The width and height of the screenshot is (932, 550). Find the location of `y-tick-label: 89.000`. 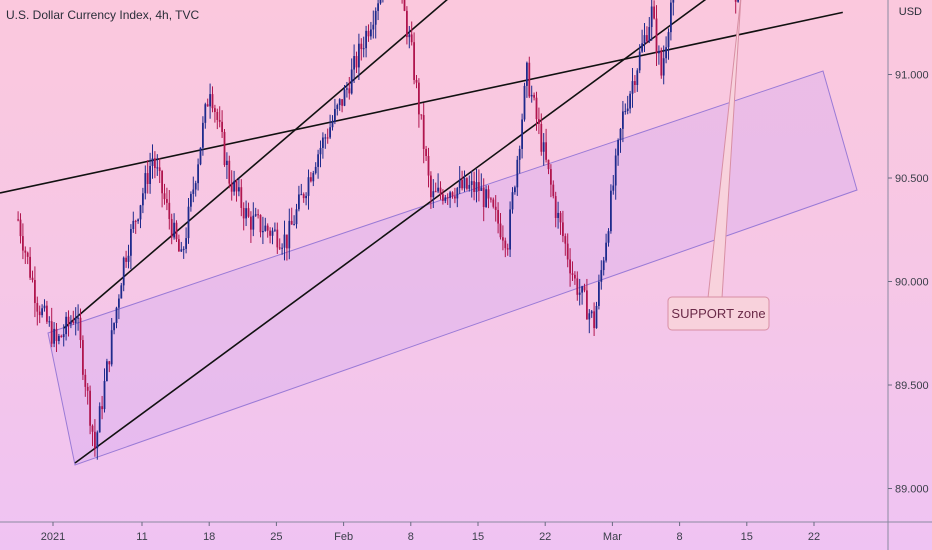

y-tick-label: 89.000 is located at coordinates (912, 490).